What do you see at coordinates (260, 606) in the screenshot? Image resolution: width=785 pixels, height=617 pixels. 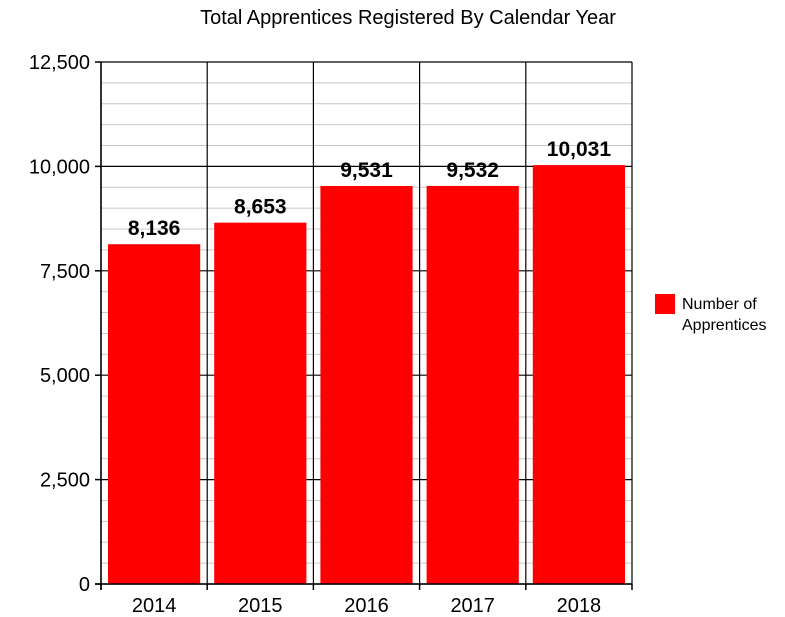 I see `x-tick-label: 2015` at bounding box center [260, 606].